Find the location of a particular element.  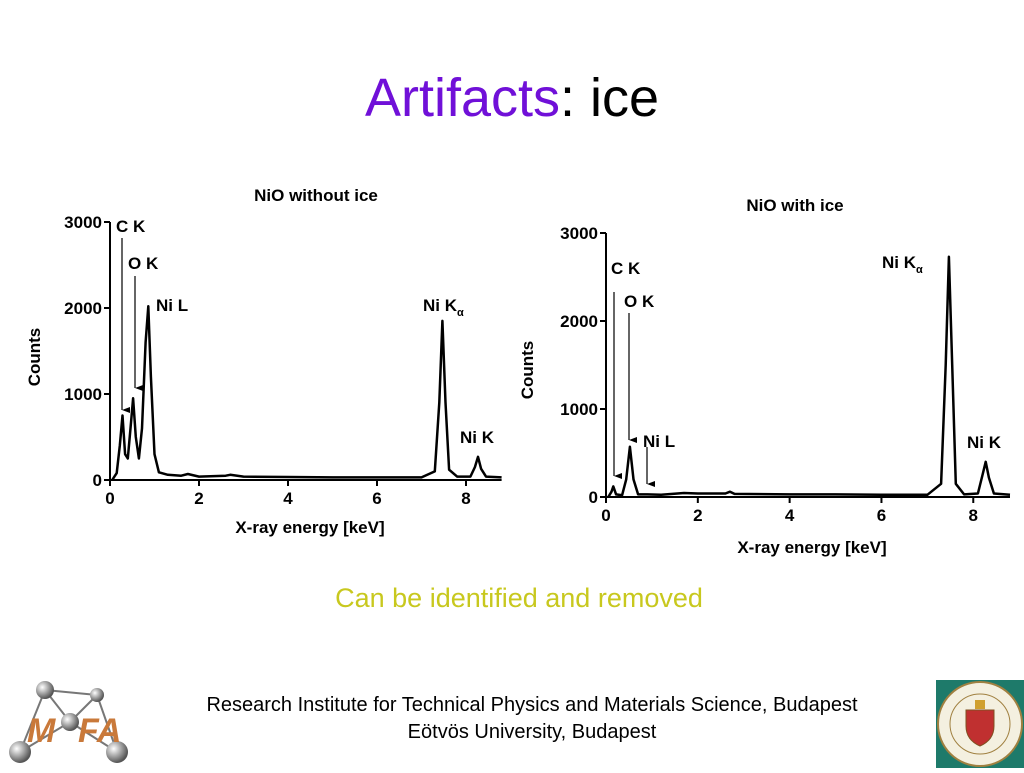

mfa-logo: M FA is located at coordinates (68, 722).